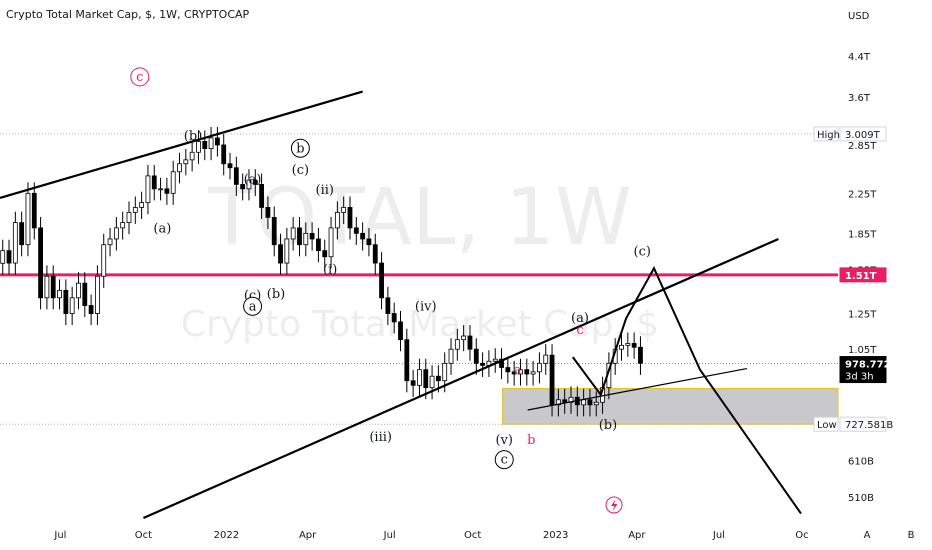 The image size is (932, 550). I want to click on axis-buttons: A B, so click(889, 535).